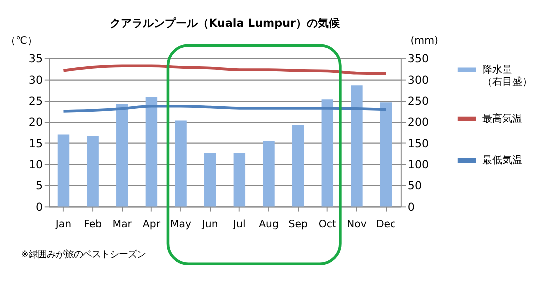  Describe the element at coordinates (36, 80) in the screenshot. I see `y-tick-label: 30` at that location.